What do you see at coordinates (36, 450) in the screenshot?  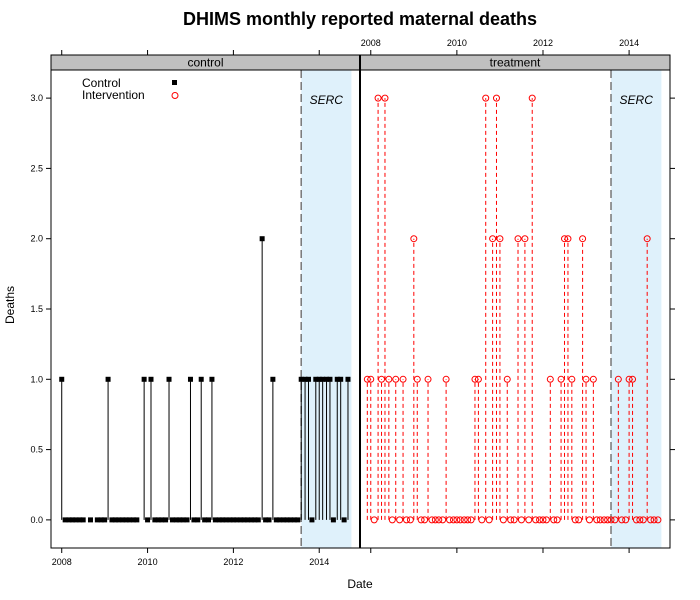 I see `y-tick-label: 0.5` at bounding box center [36, 450].